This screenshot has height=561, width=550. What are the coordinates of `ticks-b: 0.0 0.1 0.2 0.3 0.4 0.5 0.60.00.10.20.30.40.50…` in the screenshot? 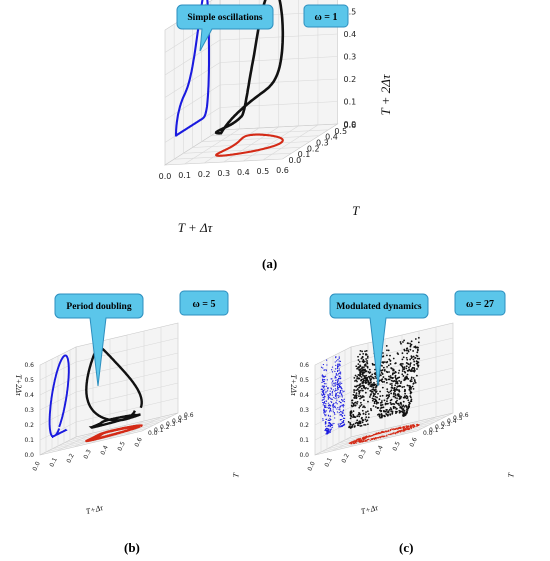 It's located at (108, 417).